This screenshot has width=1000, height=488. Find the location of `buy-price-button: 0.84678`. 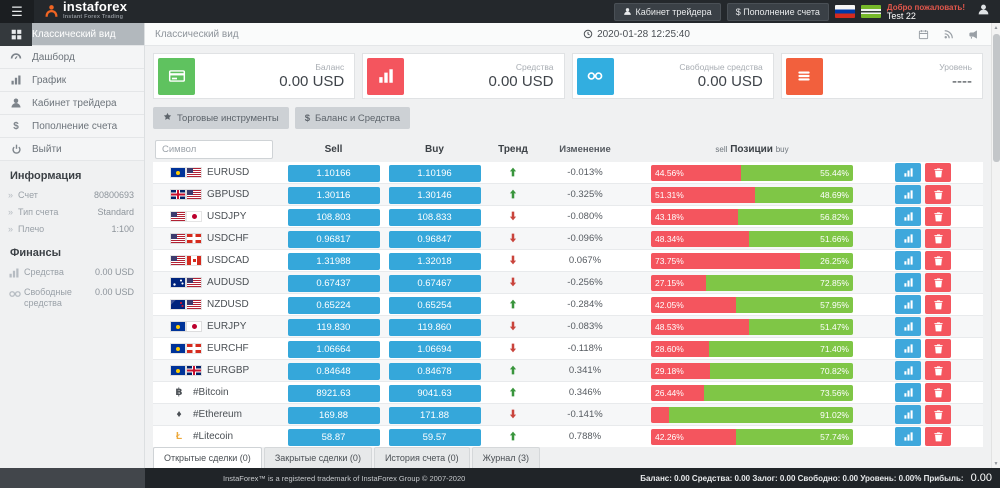

buy-price-button: 0.84678 is located at coordinates (434, 371).